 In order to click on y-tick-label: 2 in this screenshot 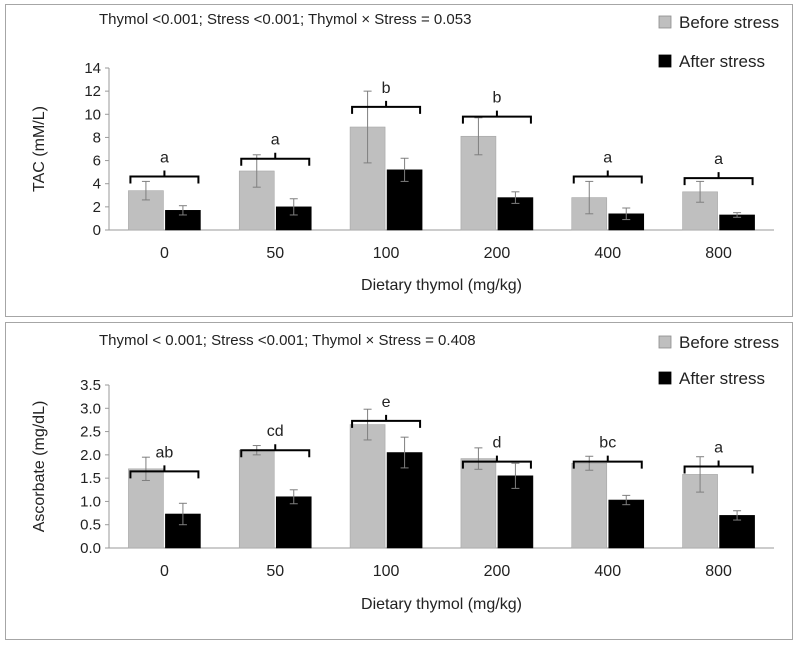, I will do `click(97, 207)`.